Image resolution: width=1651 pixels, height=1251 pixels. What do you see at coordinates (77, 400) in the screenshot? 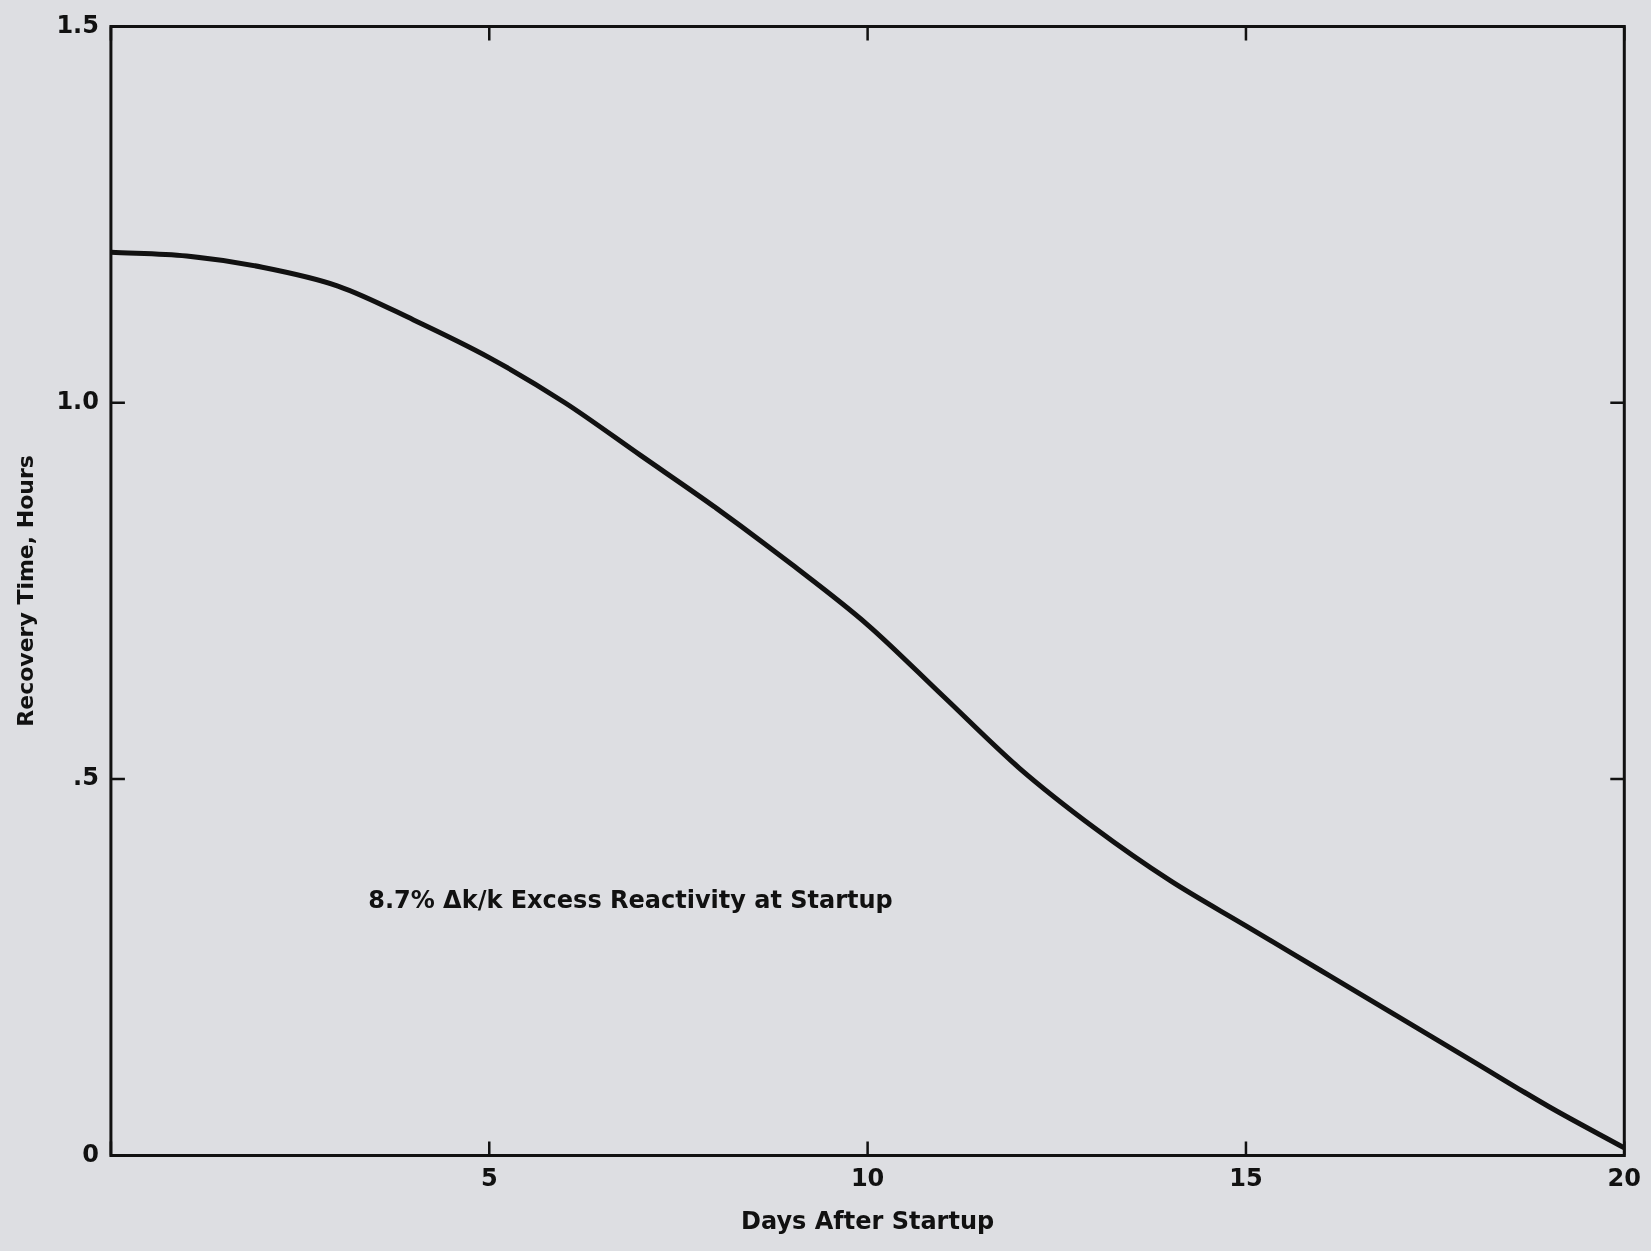
I see `y-tick-label: 1.0` at bounding box center [77, 400].